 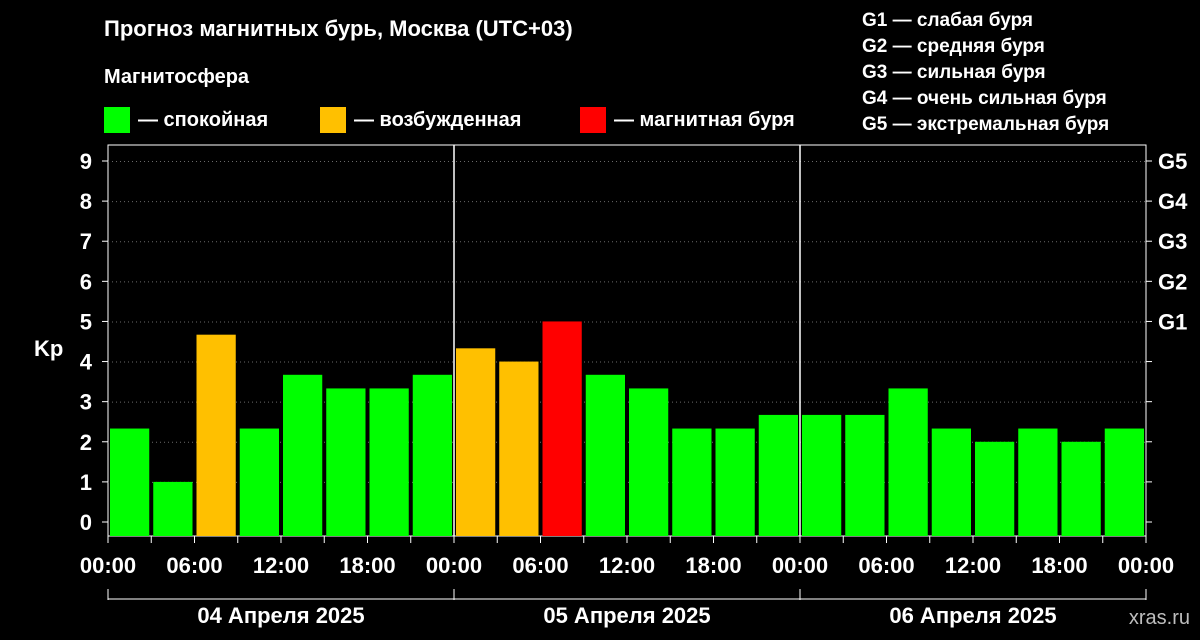 I want to click on chart-title: Прогноз магнитных бурь, Москва (UTC+03), so click(x=338, y=28).